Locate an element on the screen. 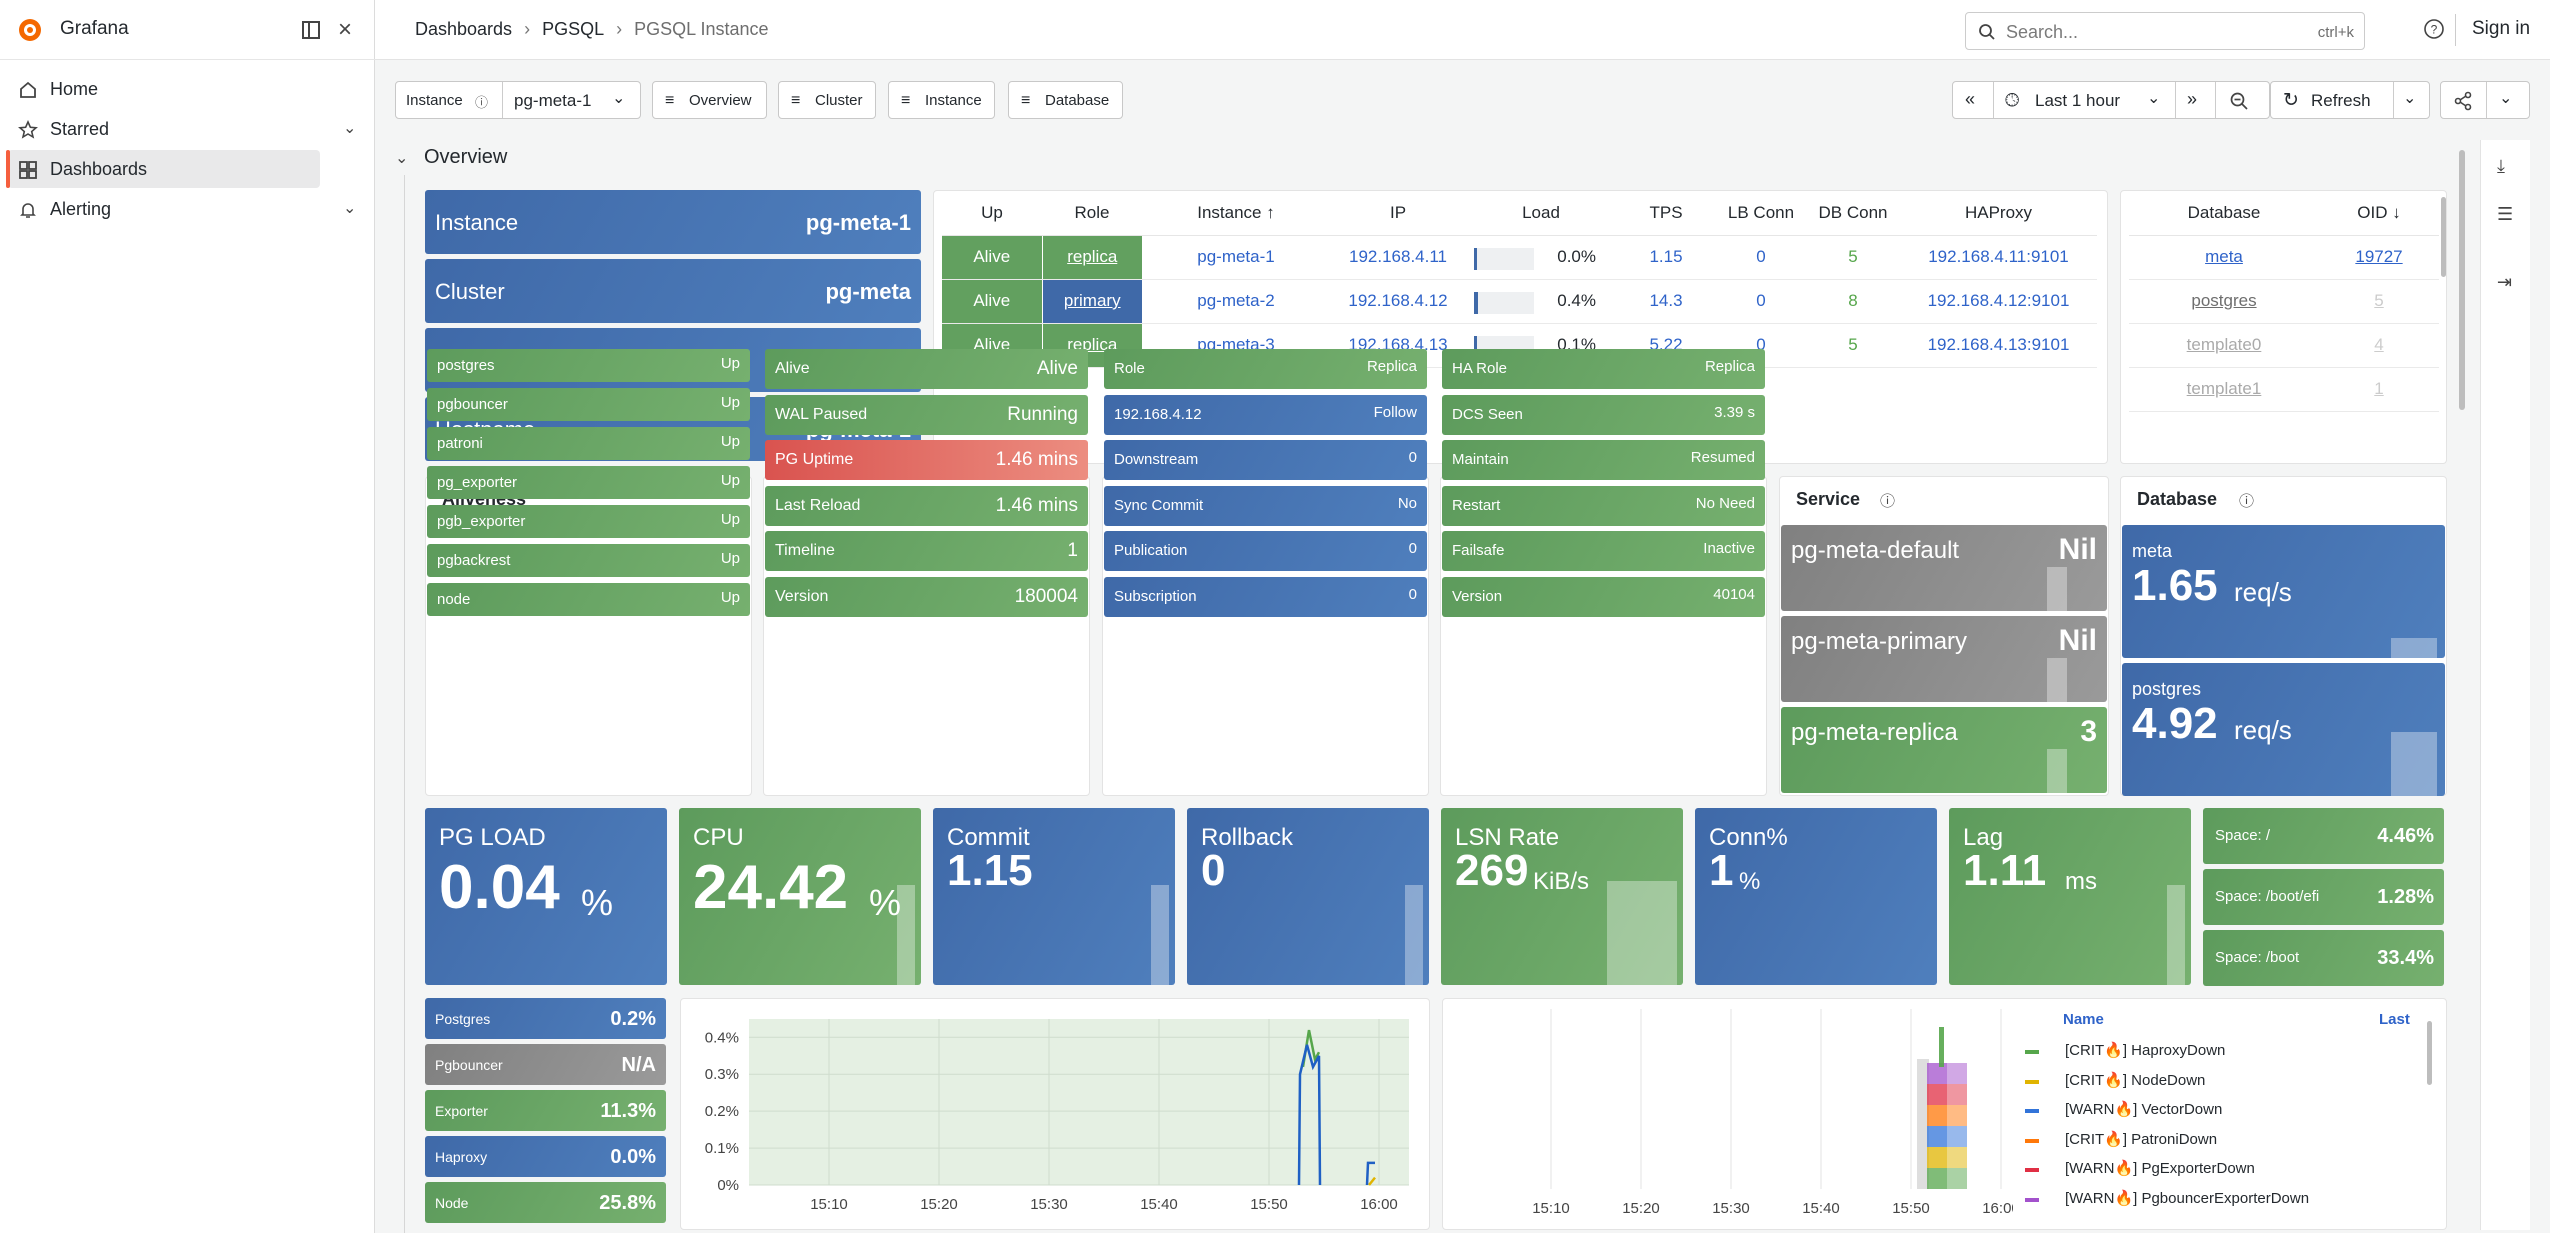 The height and width of the screenshot is (1233, 2550). time-controls: « 🕓︎ Last 1 hour ⌄ » is located at coordinates (2111, 100).